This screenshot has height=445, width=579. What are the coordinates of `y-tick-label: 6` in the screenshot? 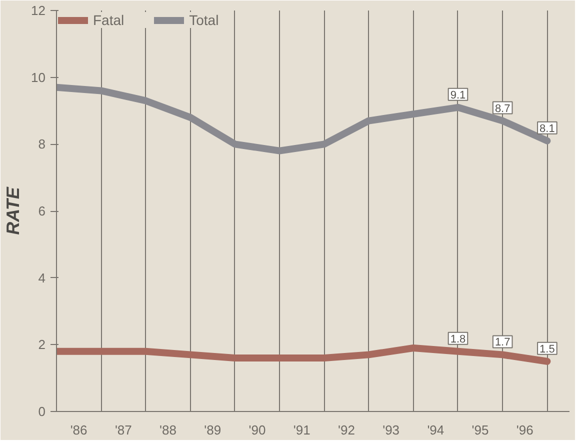 It's located at (42, 211).